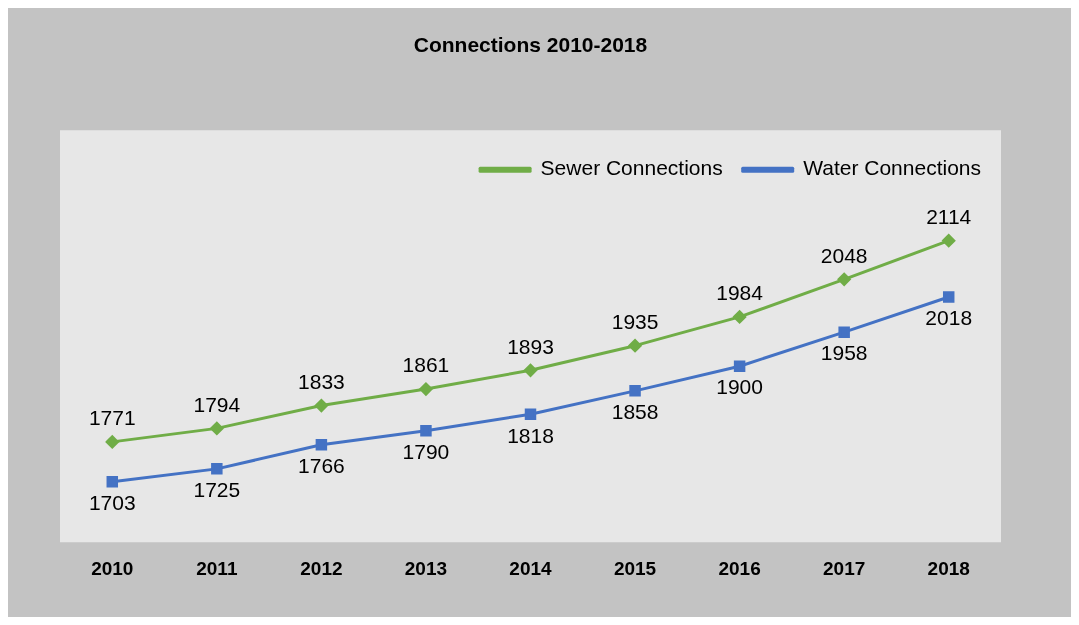  What do you see at coordinates (217, 568) in the screenshot?
I see `x-tick-label: 2011` at bounding box center [217, 568].